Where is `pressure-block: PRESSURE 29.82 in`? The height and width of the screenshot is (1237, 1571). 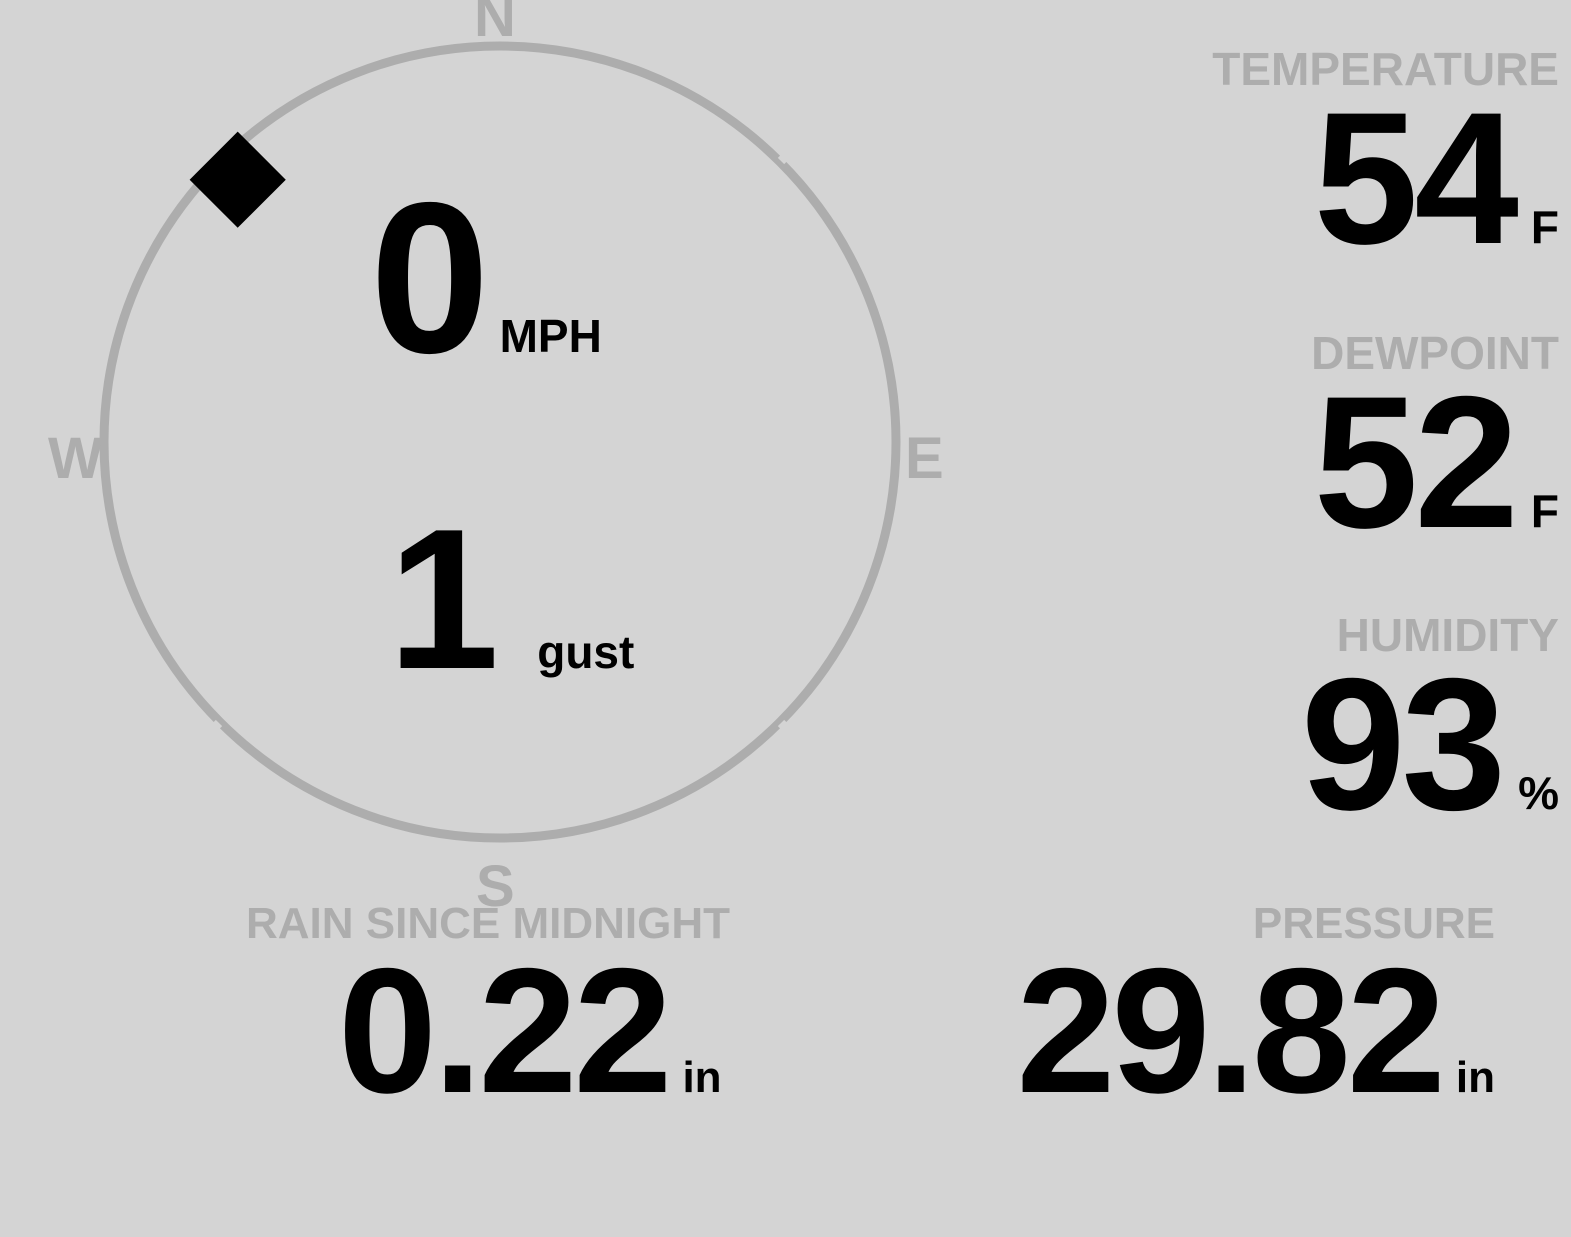
pressure-block: PRESSURE 29.82 in is located at coordinates (1255, 1014).